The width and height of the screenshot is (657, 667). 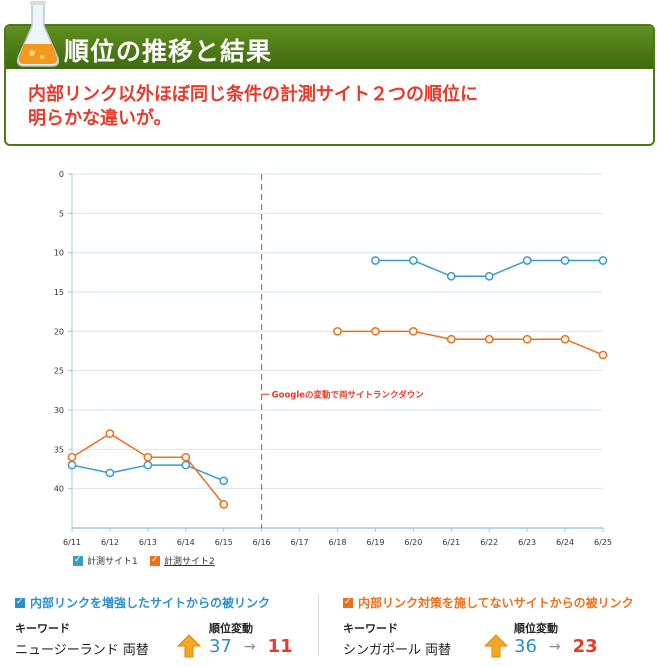 I want to click on y-tick-label: 35, so click(x=59, y=449).